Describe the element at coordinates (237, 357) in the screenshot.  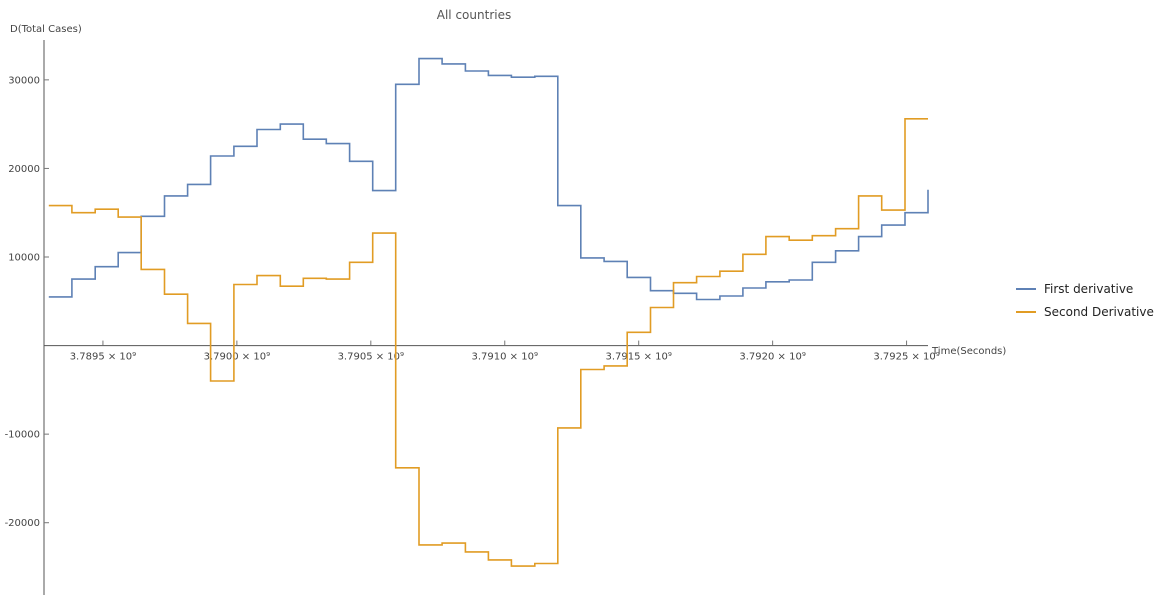
I see `x-tick-label: 3.7900 × 10⁹` at that location.